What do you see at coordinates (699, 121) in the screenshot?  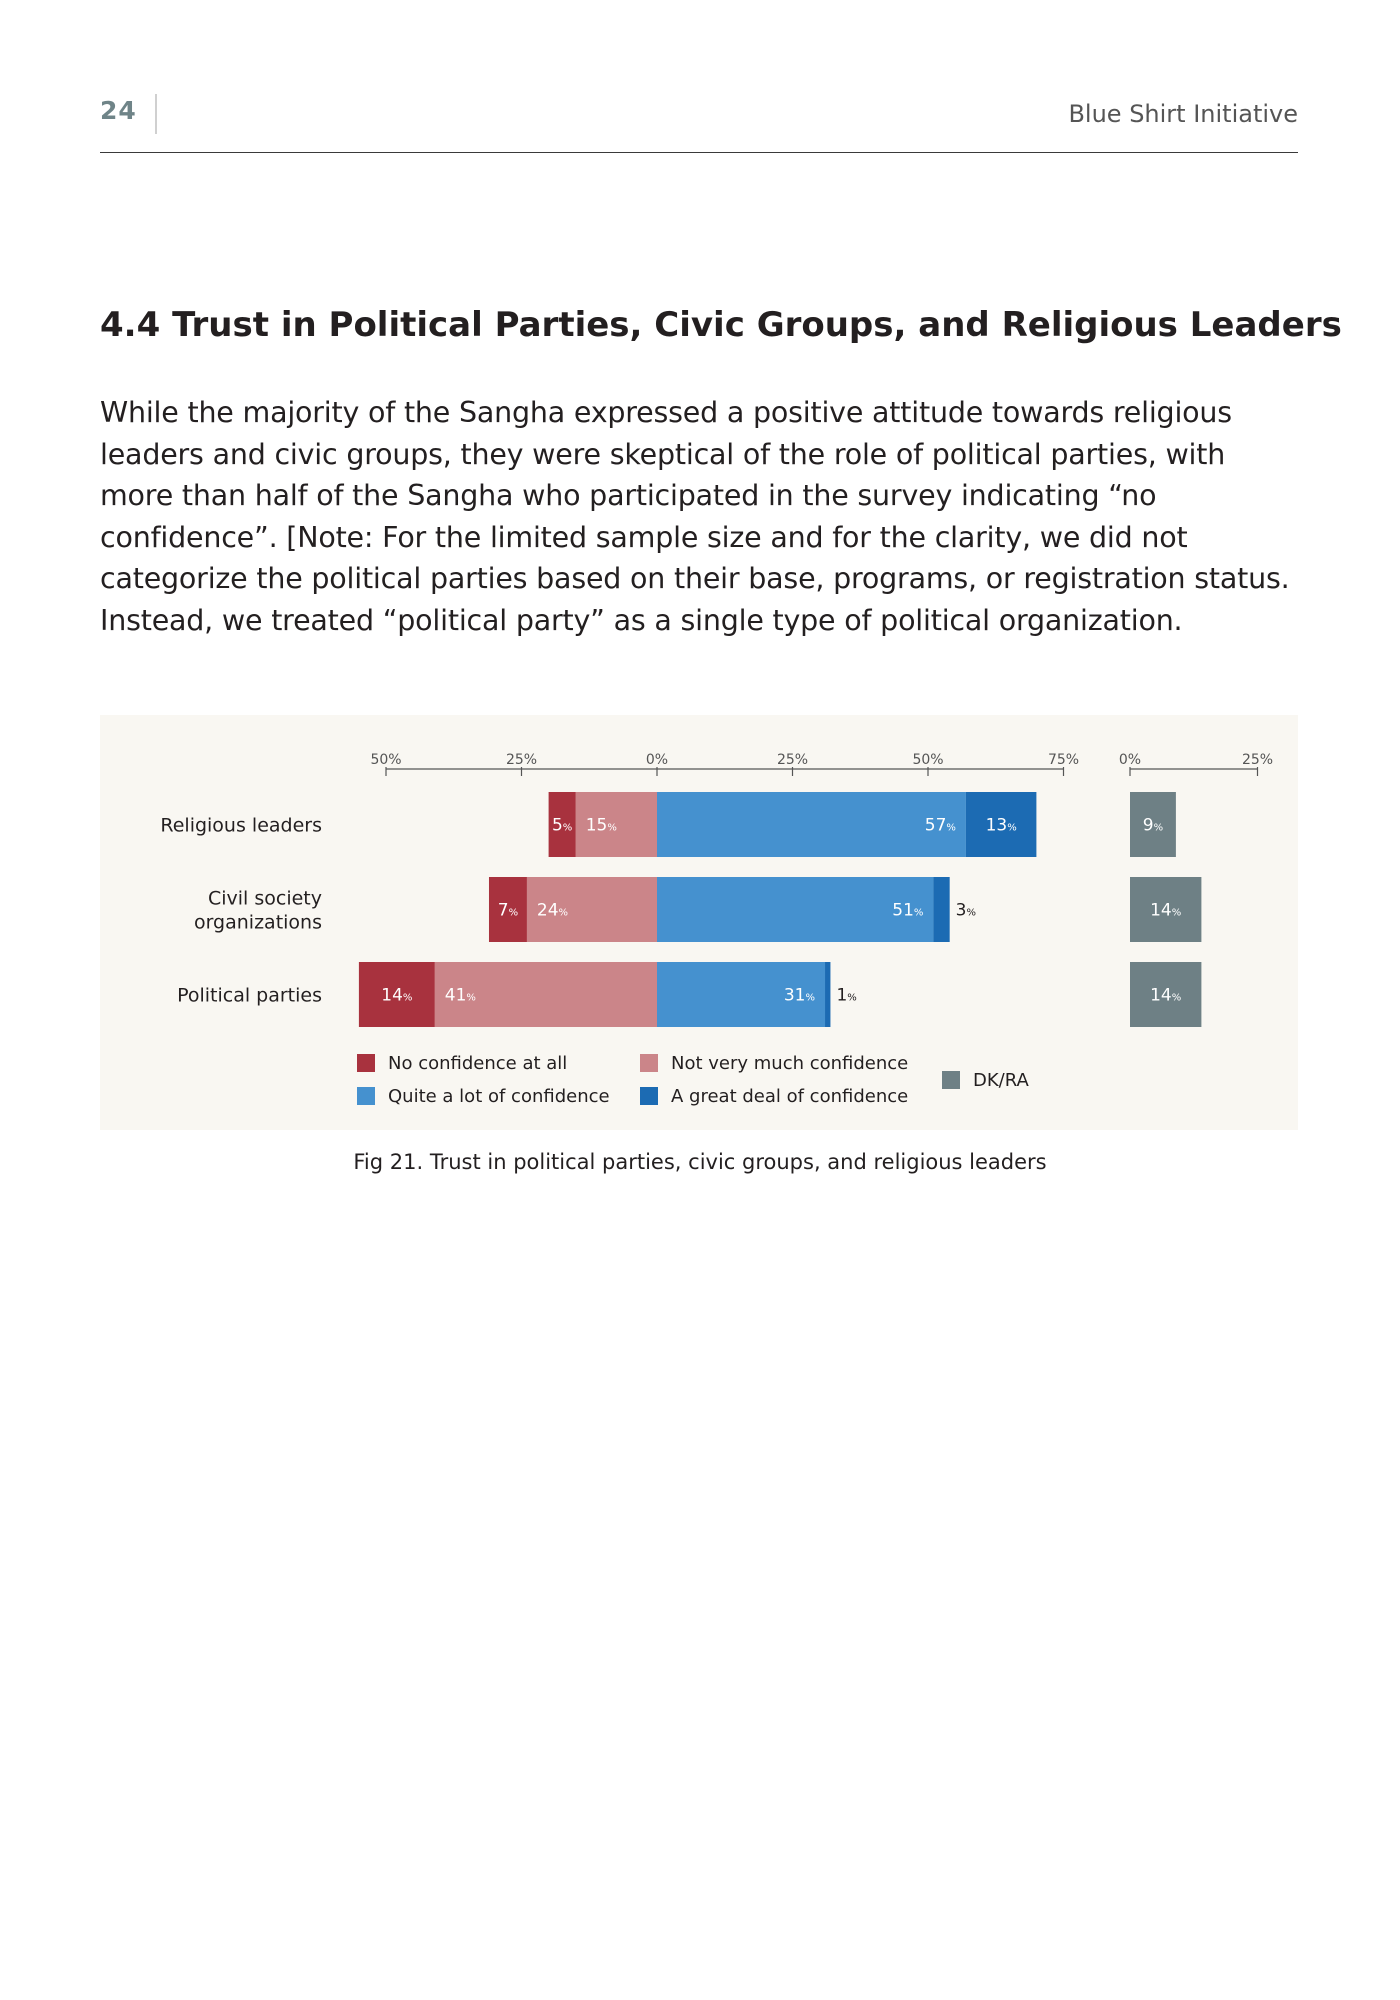 I see `page-header: 24 Blue Shirt Initiative` at bounding box center [699, 121].